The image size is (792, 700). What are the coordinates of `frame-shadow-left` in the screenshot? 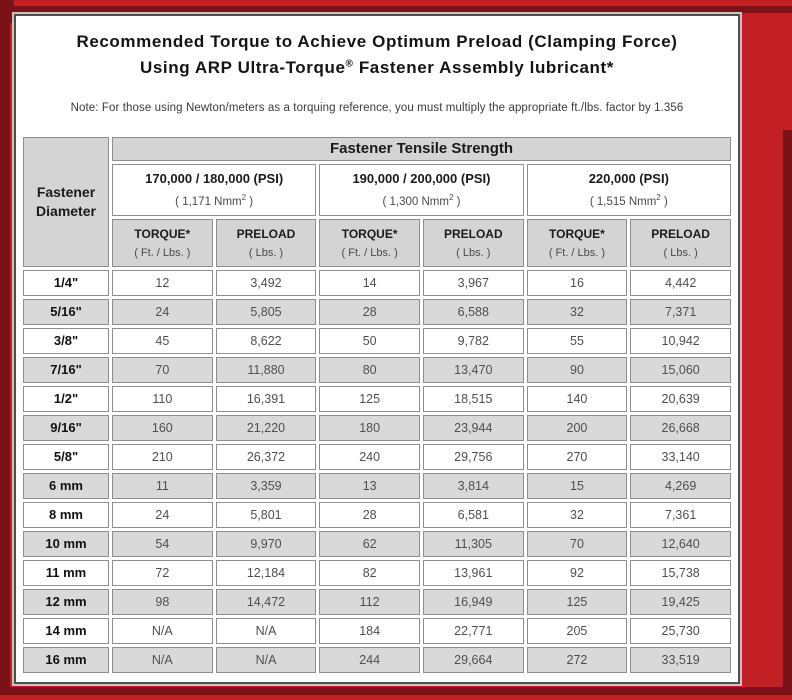 It's located at (5, 347).